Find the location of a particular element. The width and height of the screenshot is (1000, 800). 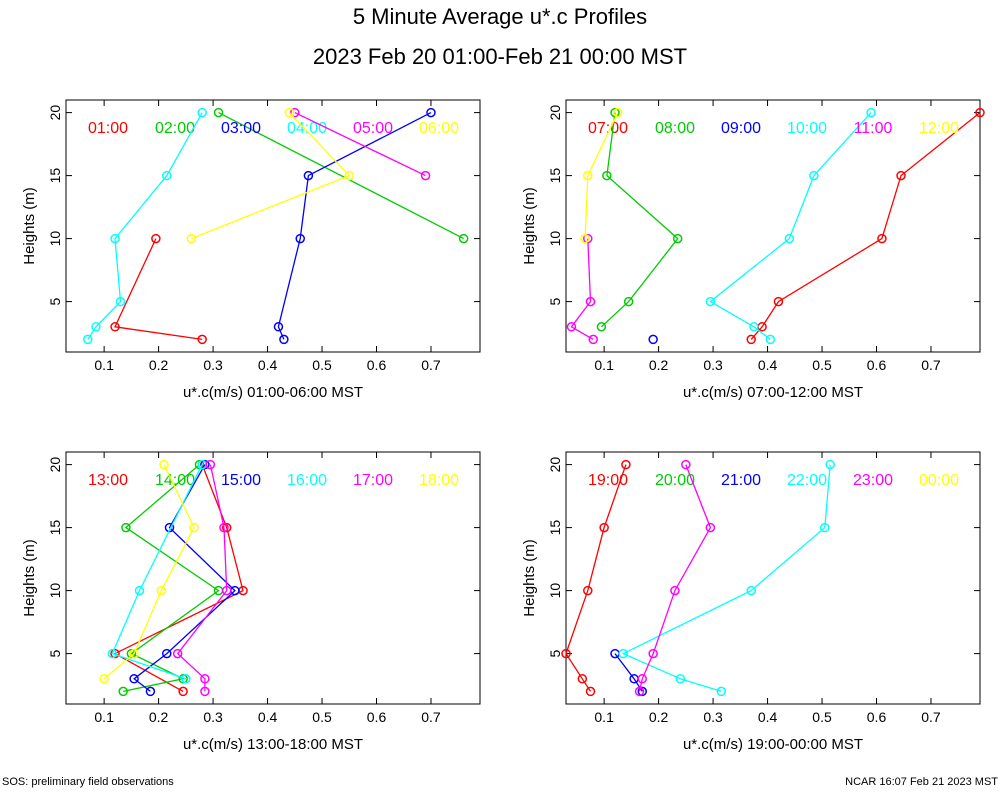

panel-2-y-tick-label: 10 is located at coordinates (555, 239).